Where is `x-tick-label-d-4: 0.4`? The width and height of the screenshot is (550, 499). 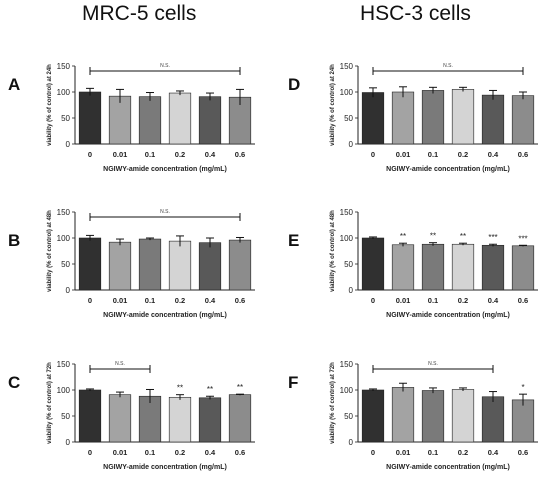
x-tick-label-d-4: 0.4 is located at coordinates (493, 154).